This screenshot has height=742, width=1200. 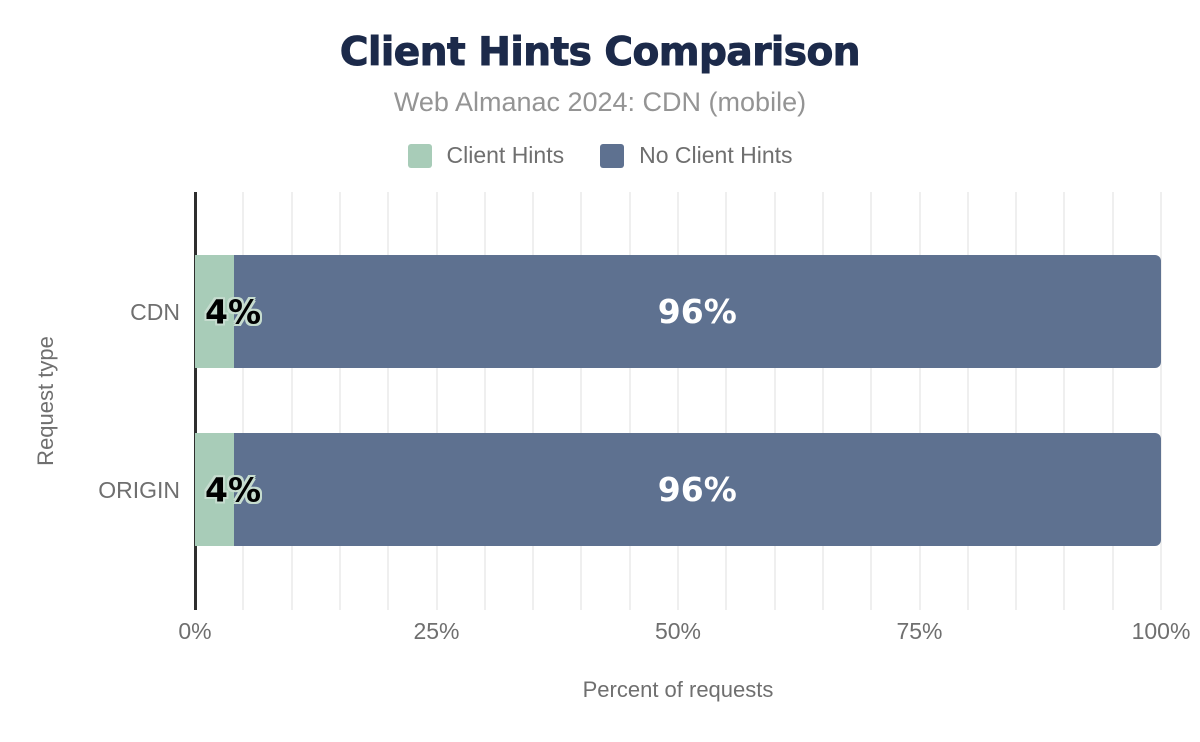 What do you see at coordinates (678, 689) in the screenshot?
I see `x-axis-title: Percent of requests` at bounding box center [678, 689].